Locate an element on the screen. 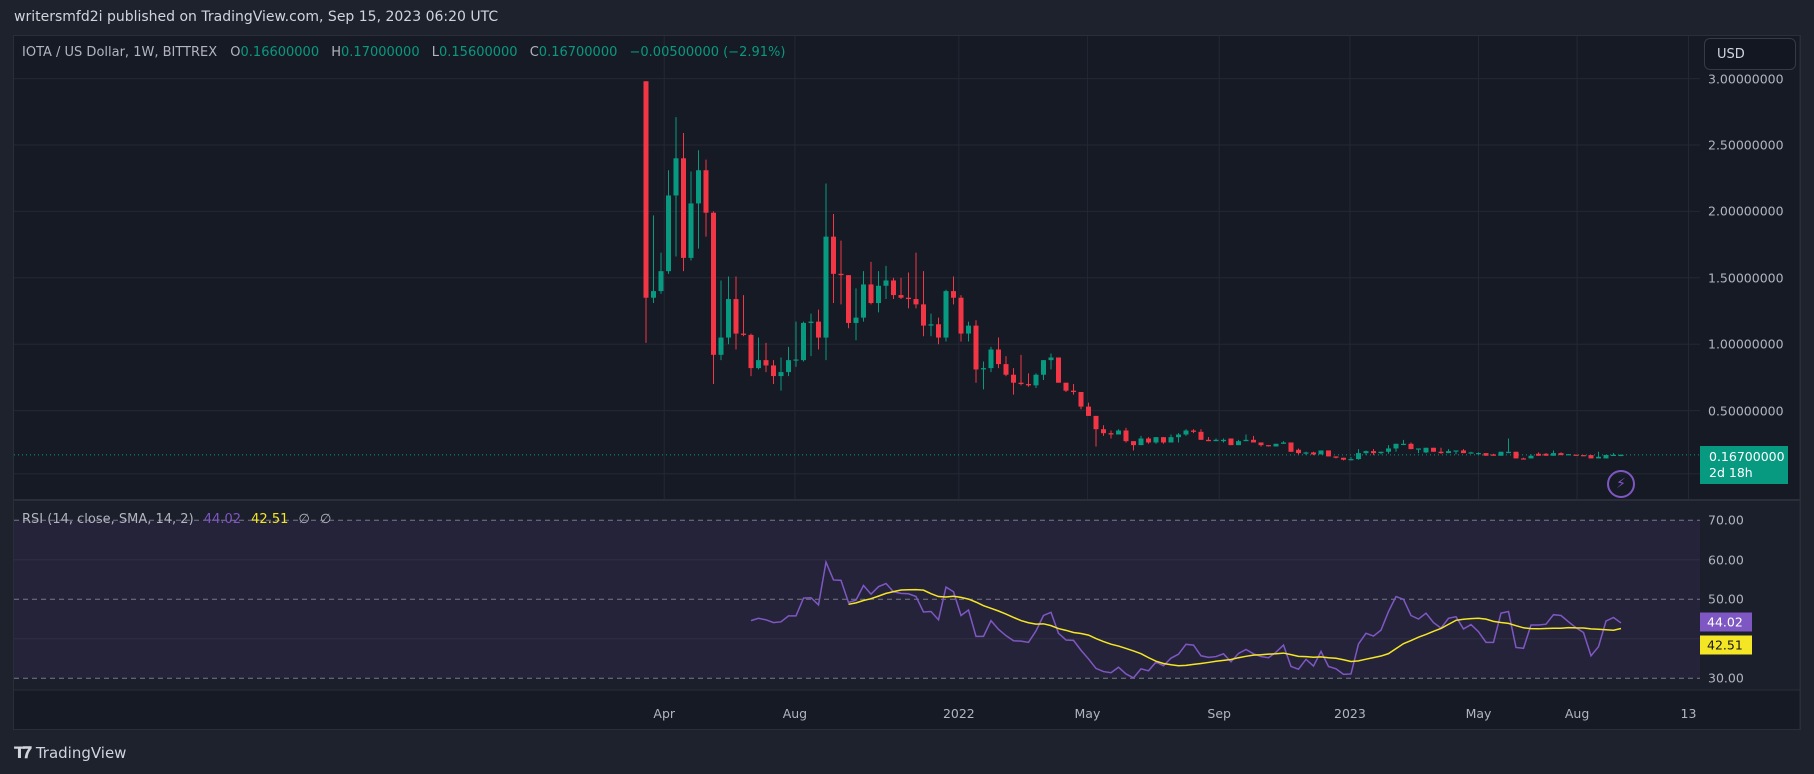  high-label: H is located at coordinates (336, 52).